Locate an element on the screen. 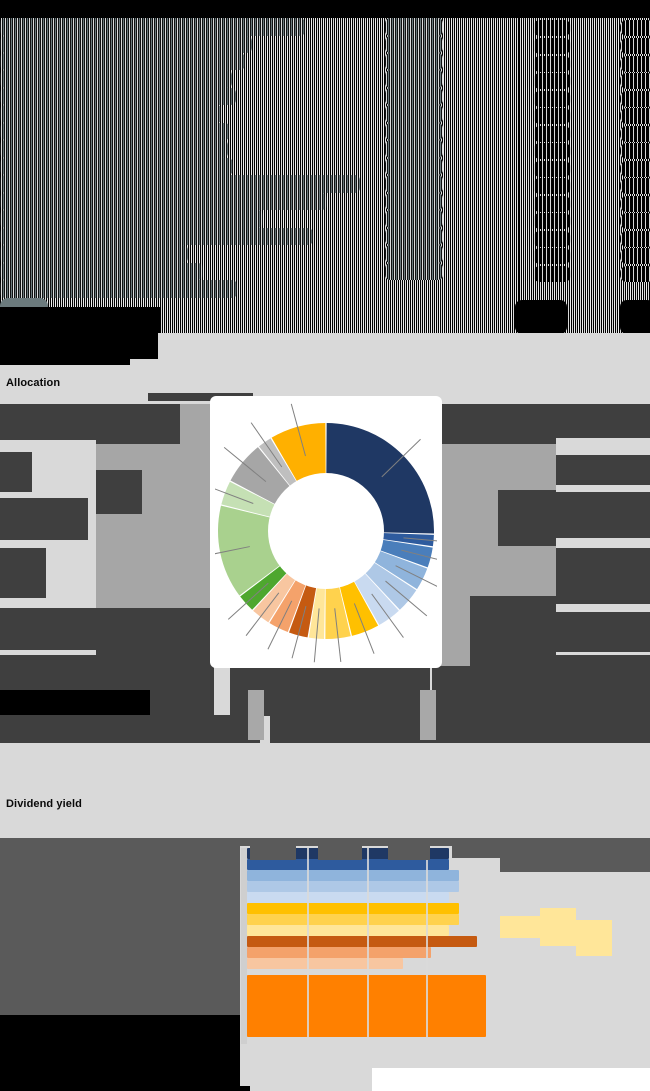 The width and height of the screenshot is (650, 1091). allocation-donut-chart is located at coordinates (326, 530).